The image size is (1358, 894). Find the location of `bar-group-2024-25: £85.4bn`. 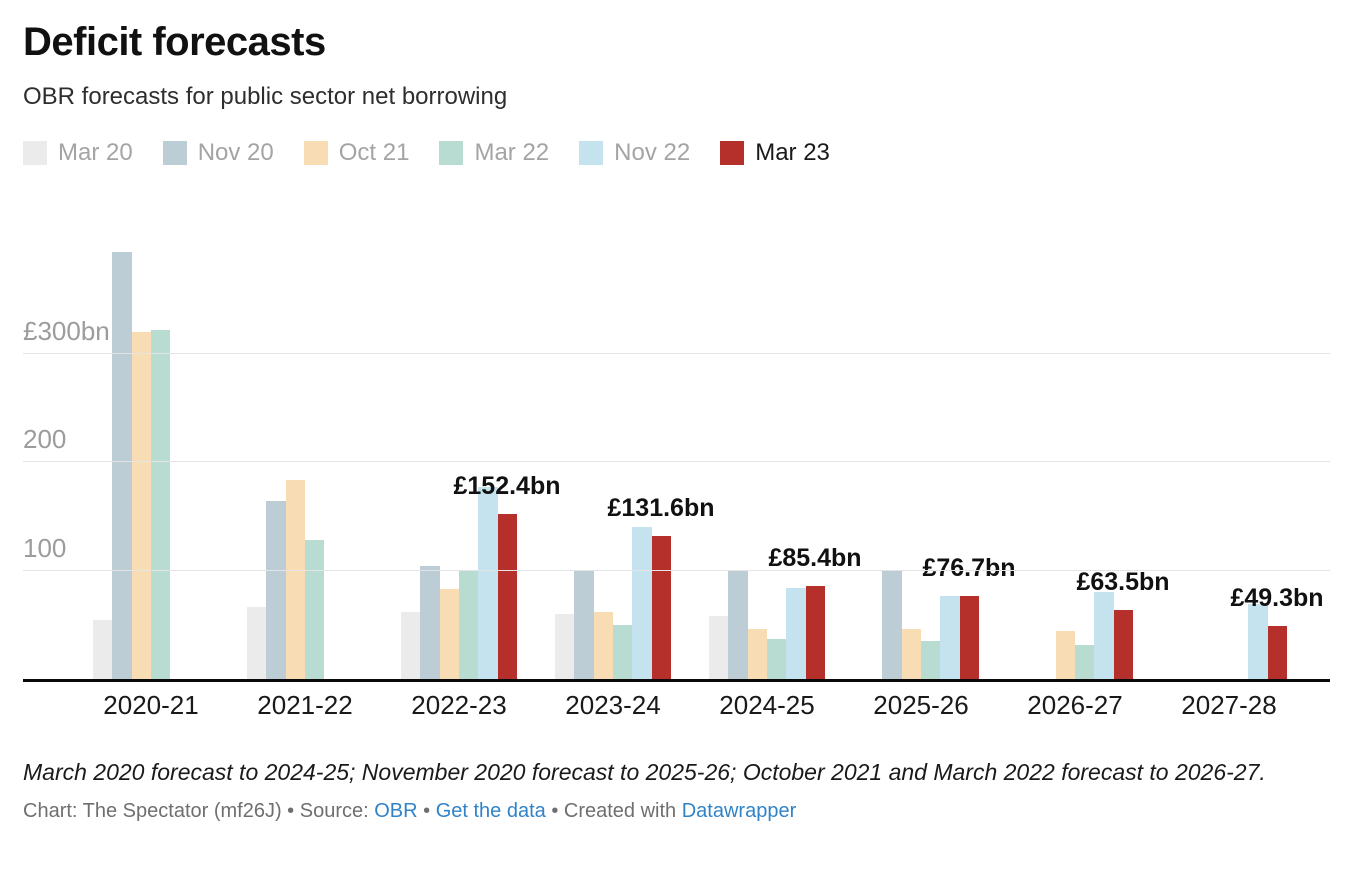

bar-group-2024-25: £85.4bn is located at coordinates (785, 444).